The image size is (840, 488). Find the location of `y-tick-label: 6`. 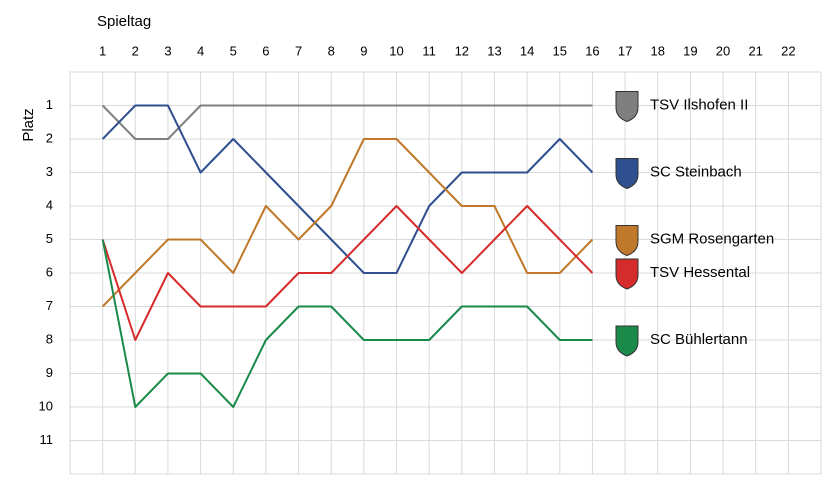

y-tick-label: 6 is located at coordinates (49, 271).